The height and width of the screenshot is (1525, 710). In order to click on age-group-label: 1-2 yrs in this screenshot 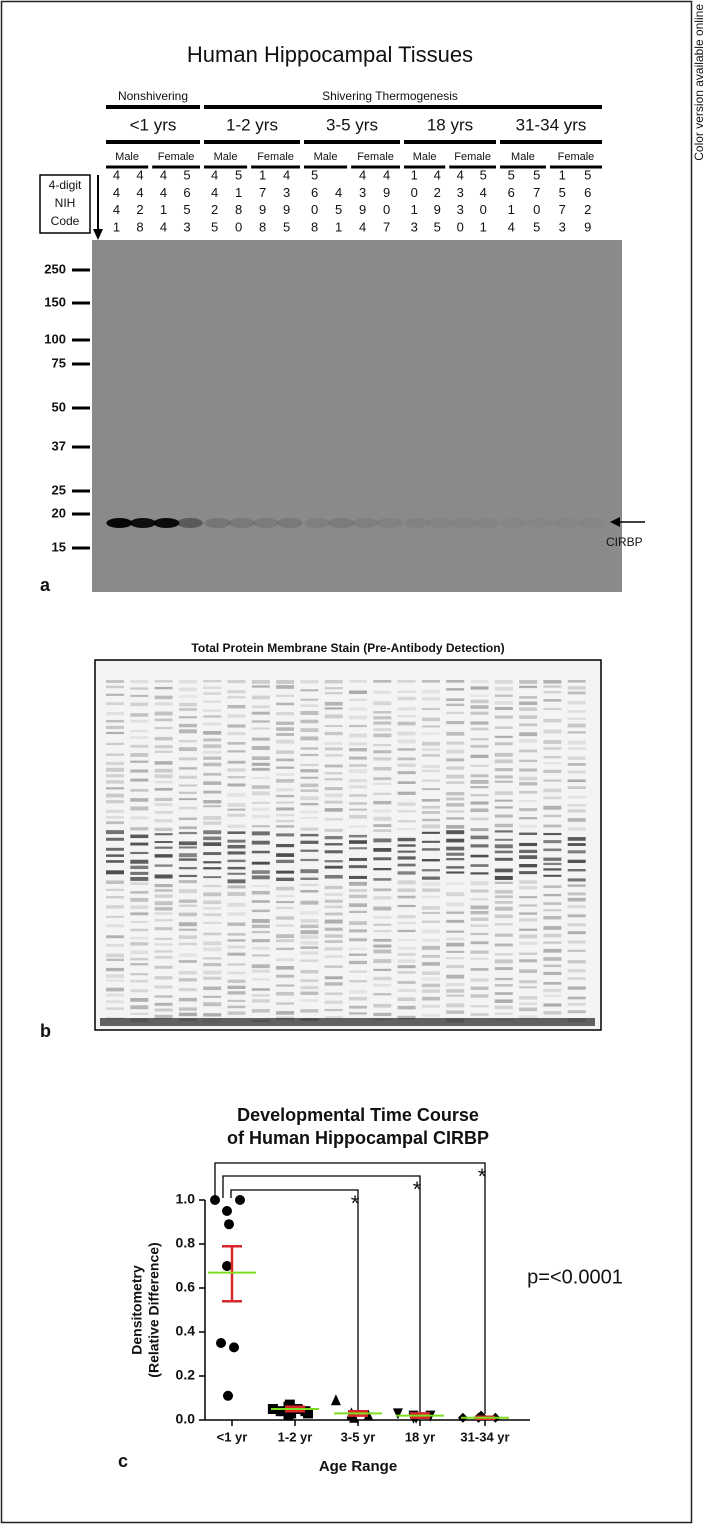, I will do `click(252, 124)`.